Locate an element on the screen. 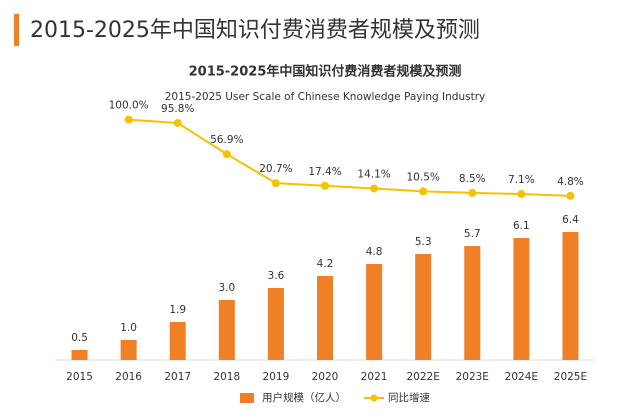 This screenshot has width=630, height=418. bar-value-label: 3.0 is located at coordinates (226, 288).